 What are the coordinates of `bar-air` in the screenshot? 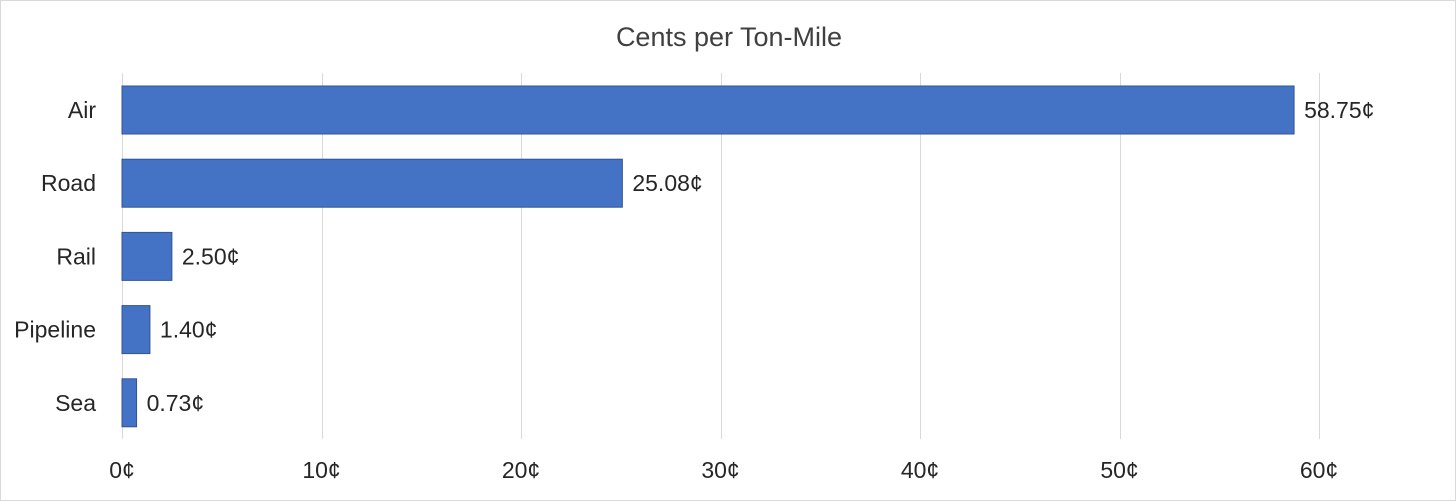 It's located at (708, 110).